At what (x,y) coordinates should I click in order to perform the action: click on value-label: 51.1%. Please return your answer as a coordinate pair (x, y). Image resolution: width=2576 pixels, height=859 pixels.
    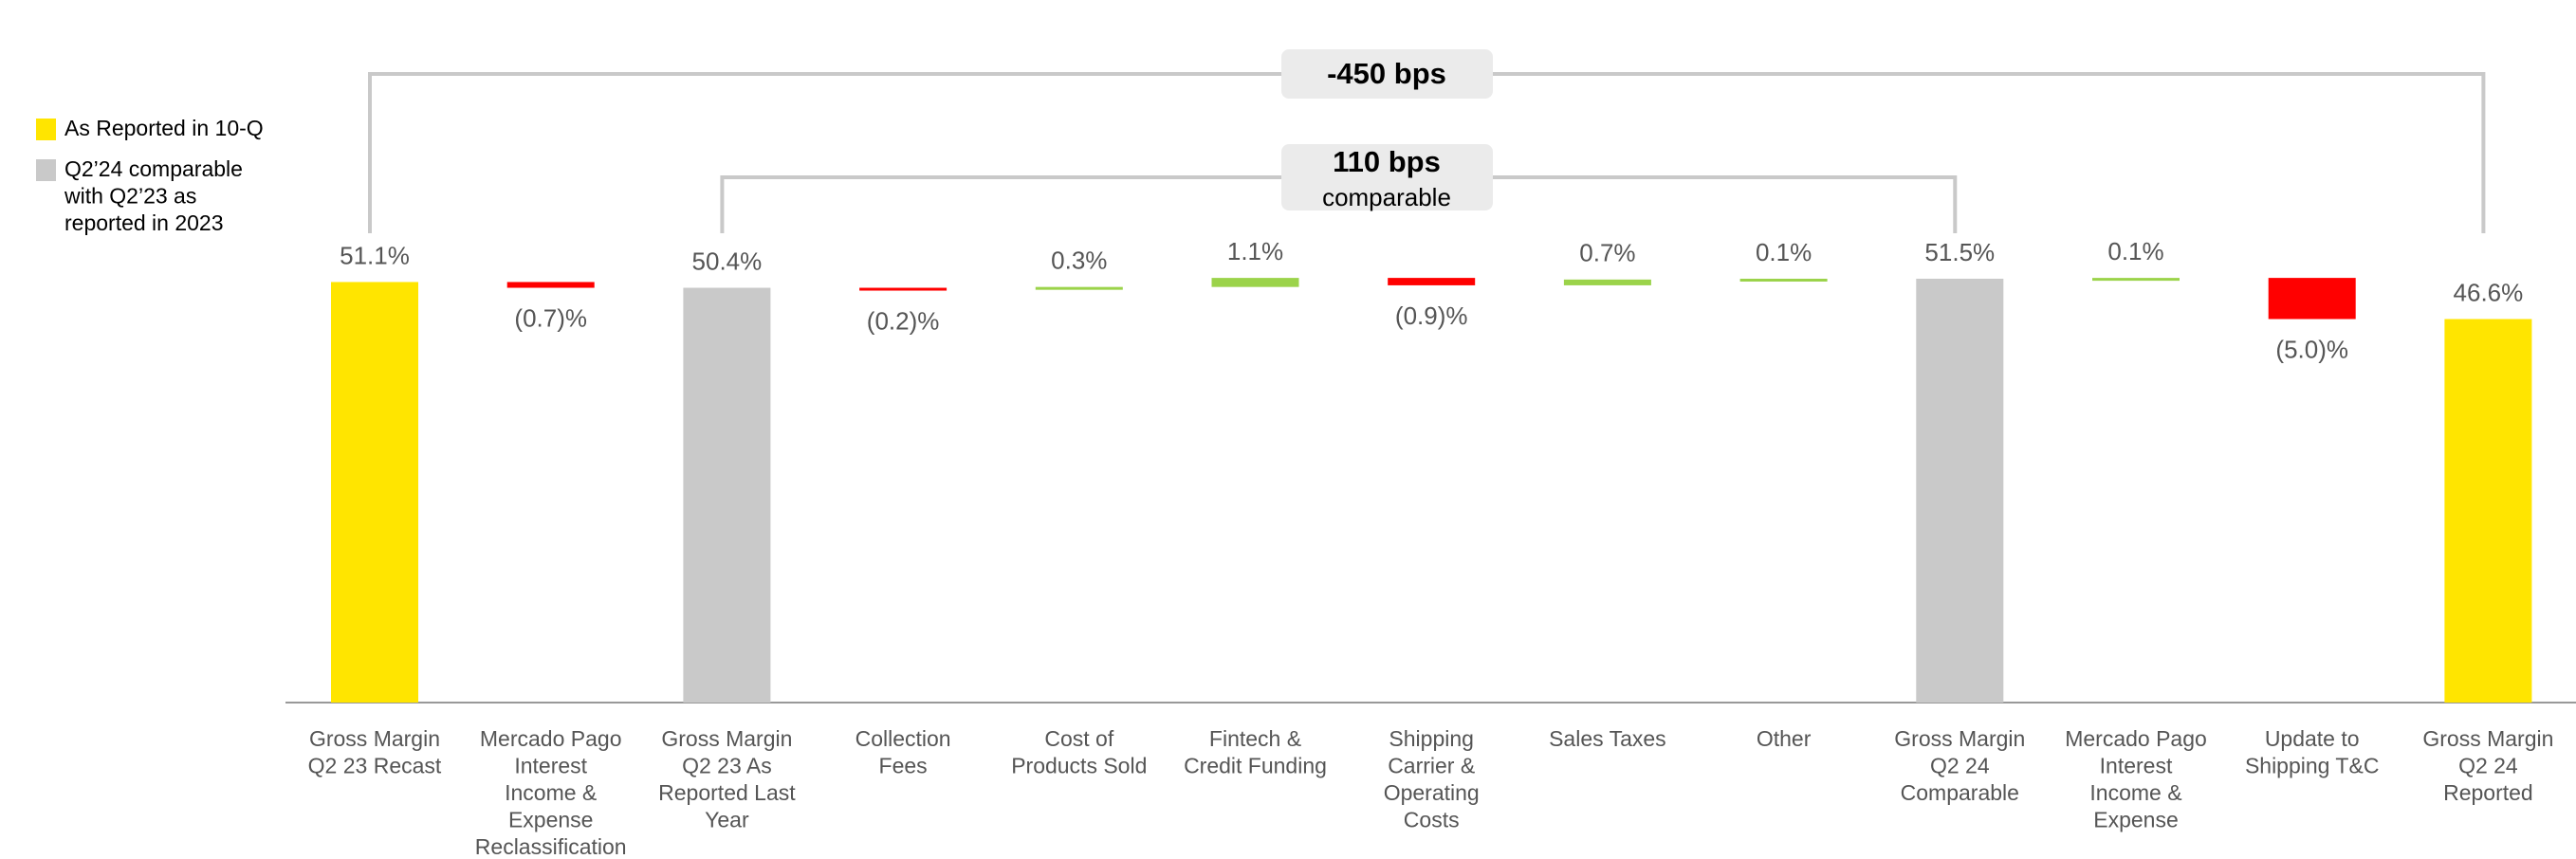
    Looking at the image, I should click on (375, 255).